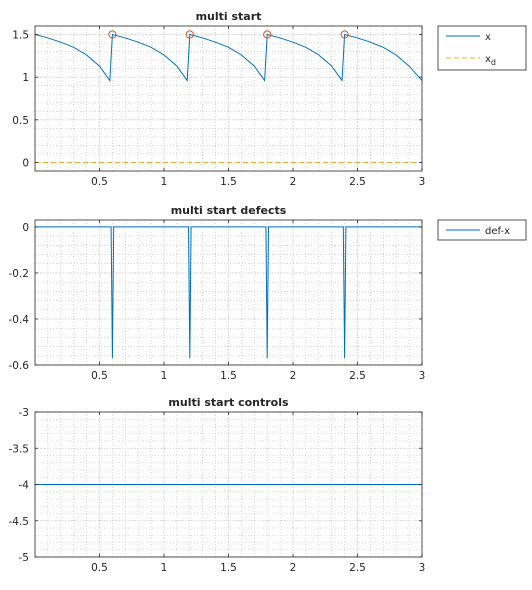  What do you see at coordinates (20, 36) in the screenshot?
I see `y-tick-label: 1.5` at bounding box center [20, 36].